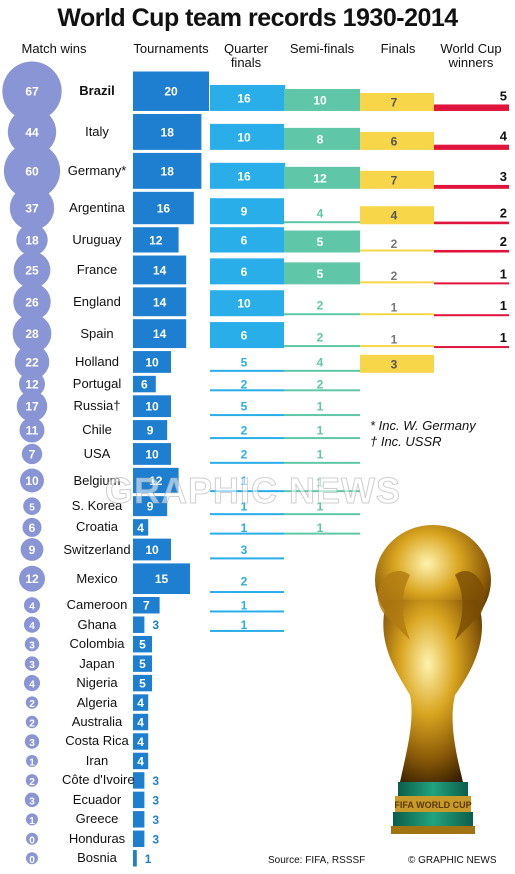 Image resolution: width=515 pixels, height=874 pixels. What do you see at coordinates (32, 550) in the screenshot?
I see `match-wins-label-switzerland: 9` at bounding box center [32, 550].